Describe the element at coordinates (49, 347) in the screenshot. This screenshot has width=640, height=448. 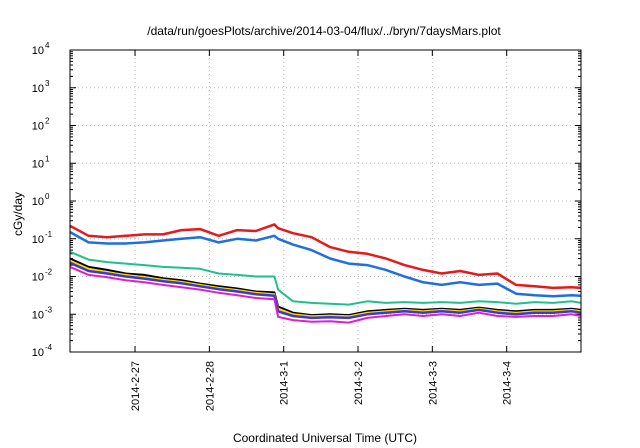
I see `y-tick-label-exponent: -4` at that location.